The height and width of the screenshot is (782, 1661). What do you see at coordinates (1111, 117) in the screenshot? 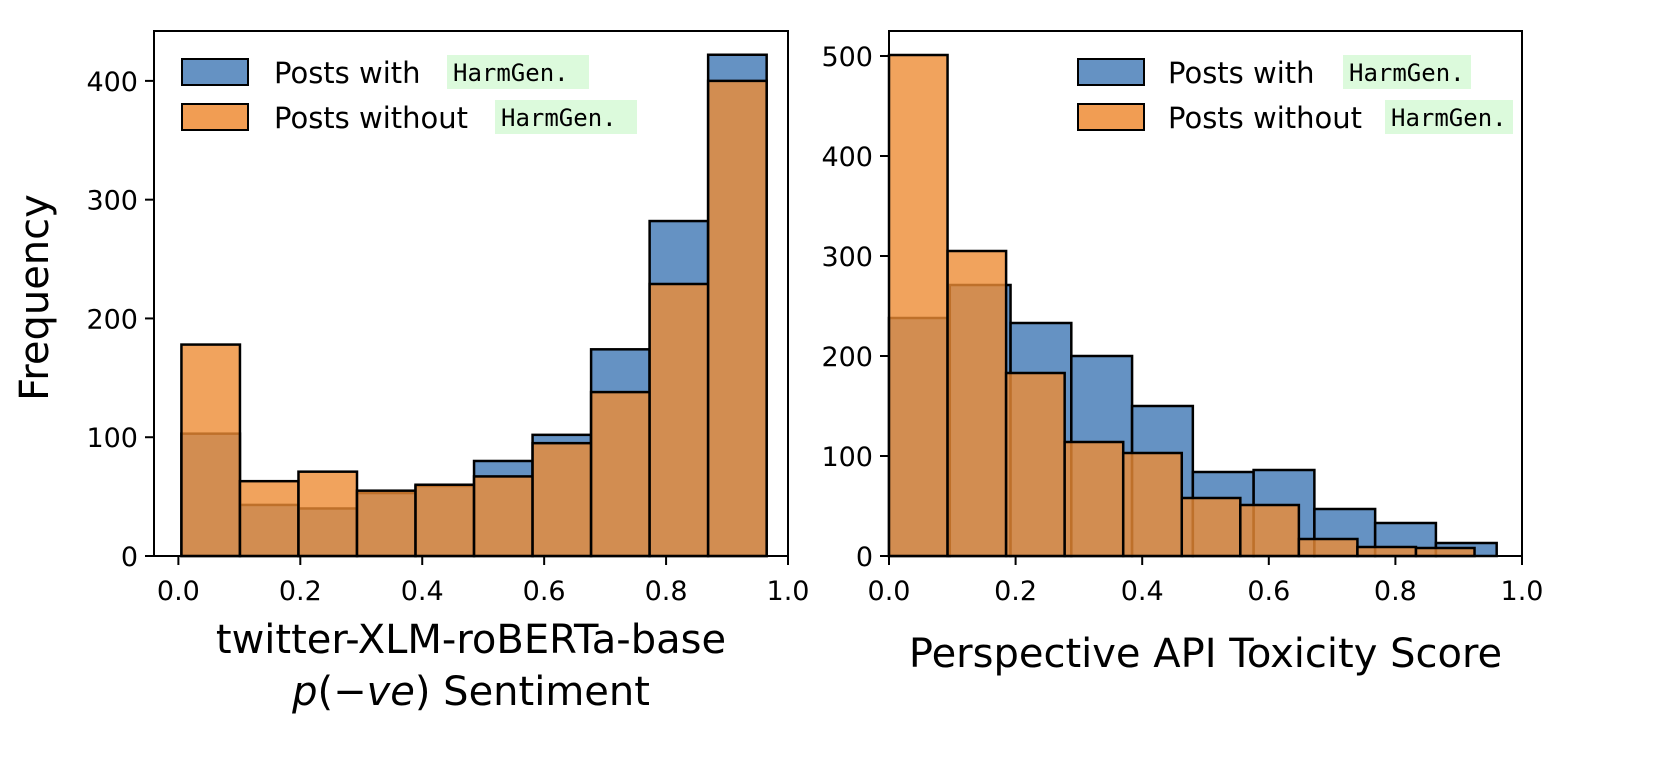
I see `right-legend-swatch-without` at bounding box center [1111, 117].